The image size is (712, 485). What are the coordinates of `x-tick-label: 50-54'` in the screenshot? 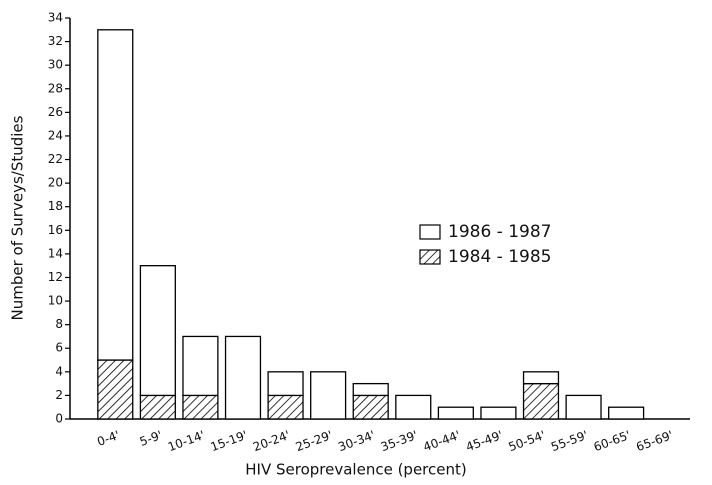 It's located at (527, 441).